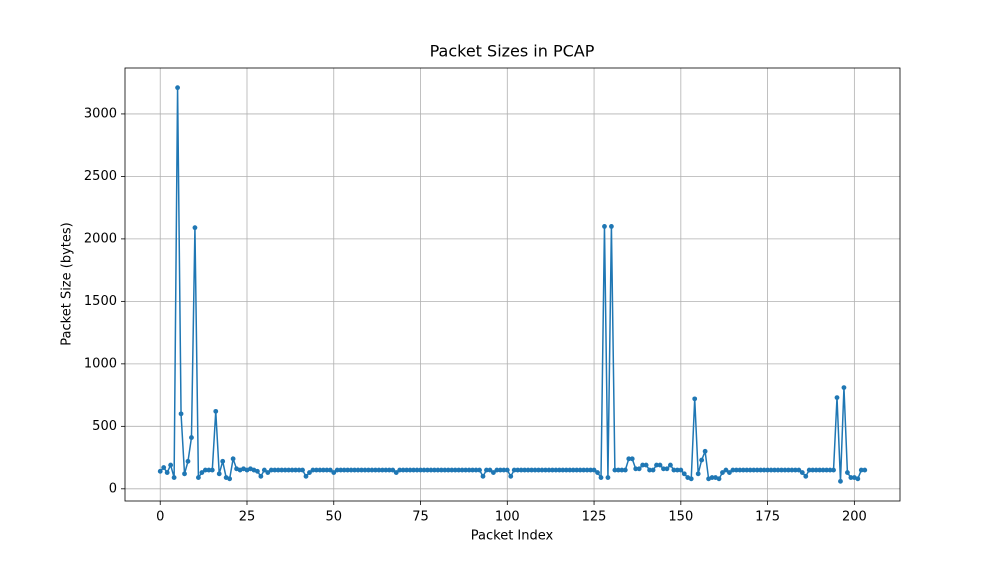 Image resolution: width=1000 pixels, height=563 pixels. Describe the element at coordinates (333, 517) in the screenshot. I see `x-tick-label: 50` at that location.